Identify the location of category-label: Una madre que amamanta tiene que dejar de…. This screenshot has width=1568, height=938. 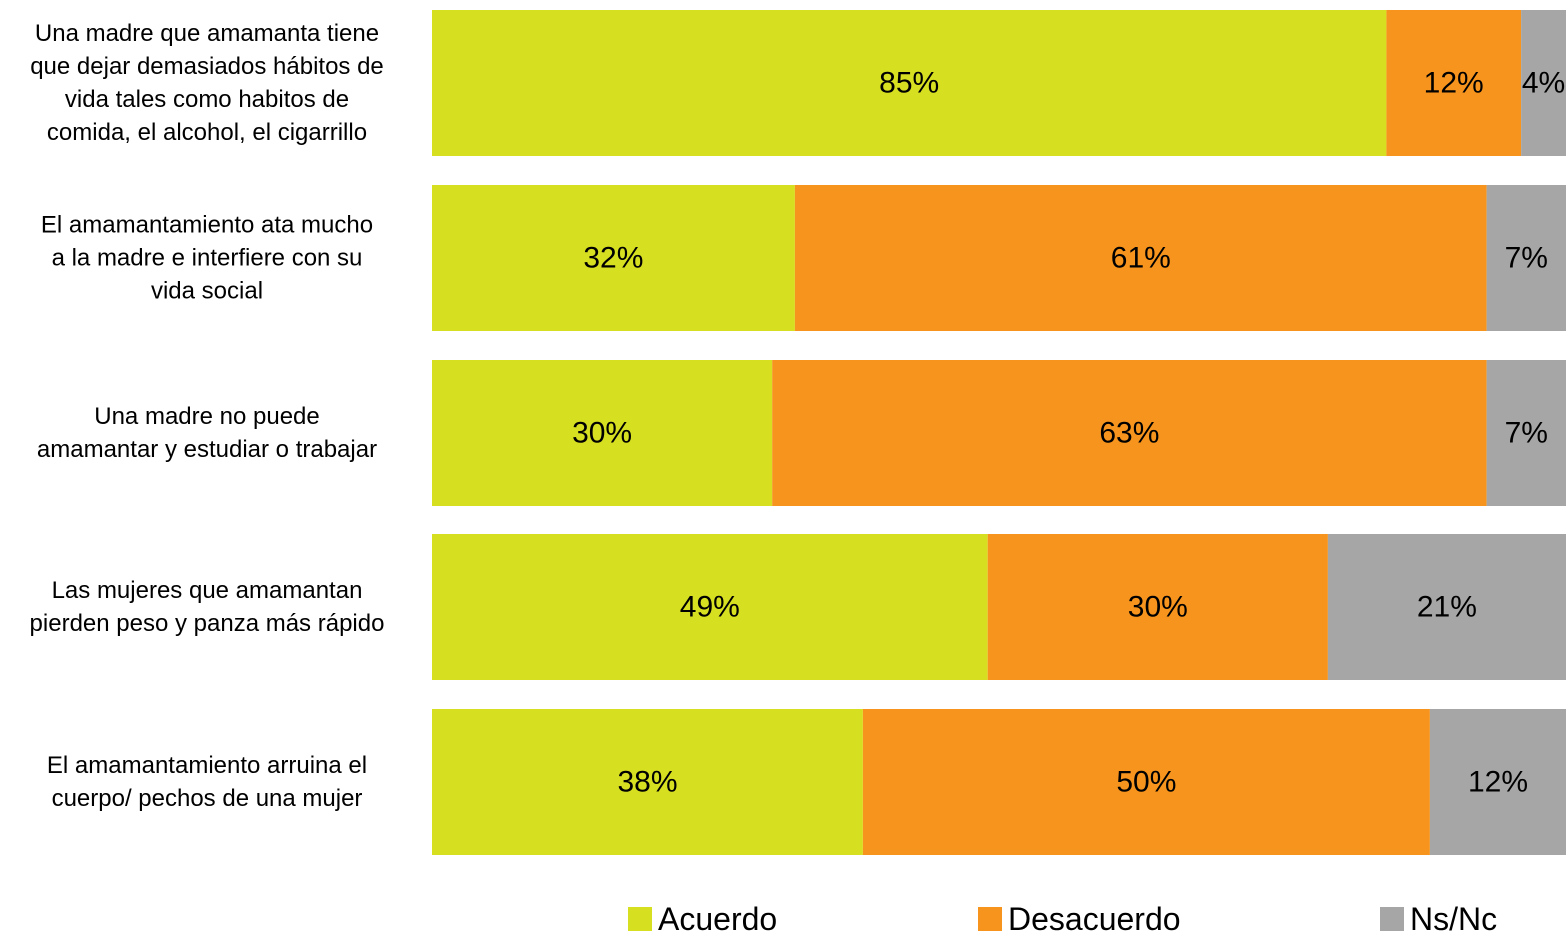
(207, 83).